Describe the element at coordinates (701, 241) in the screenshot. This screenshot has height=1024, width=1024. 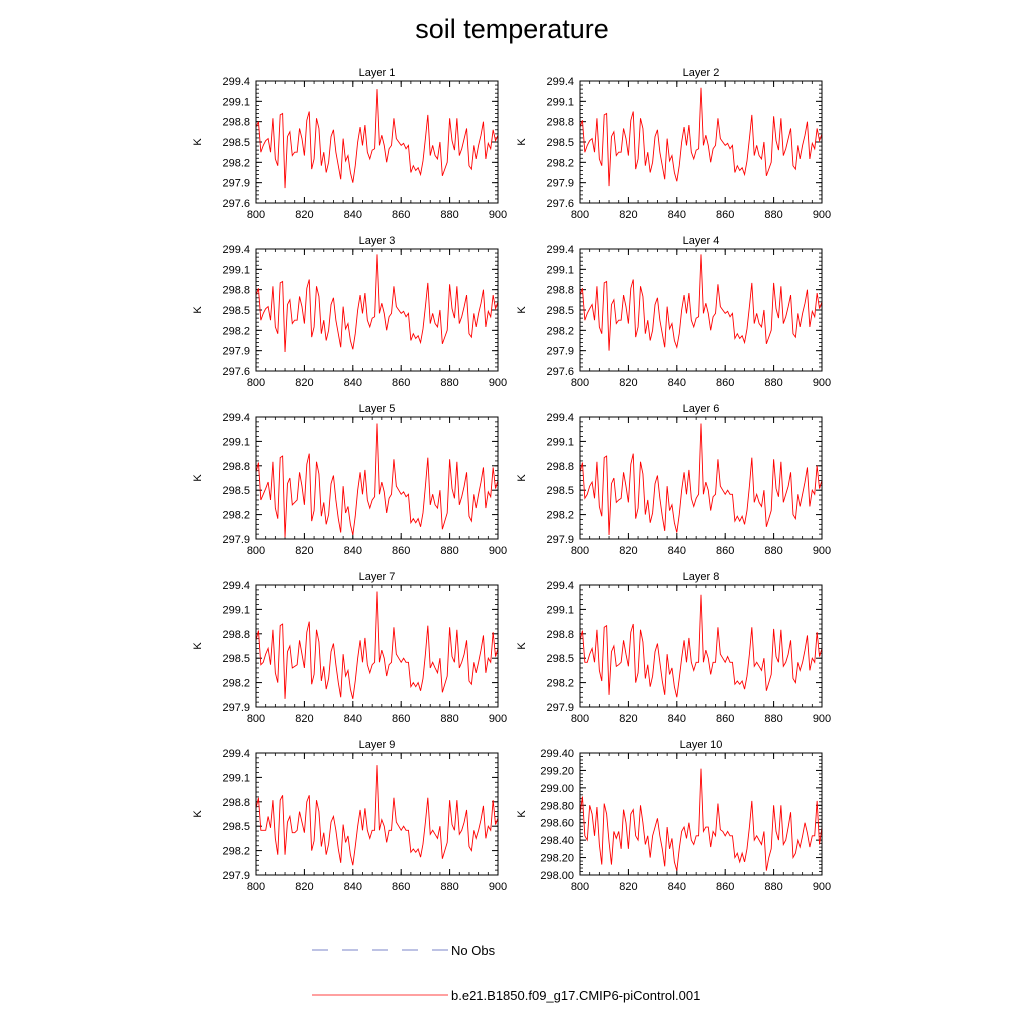
I see `panel-title: Layer 4` at that location.